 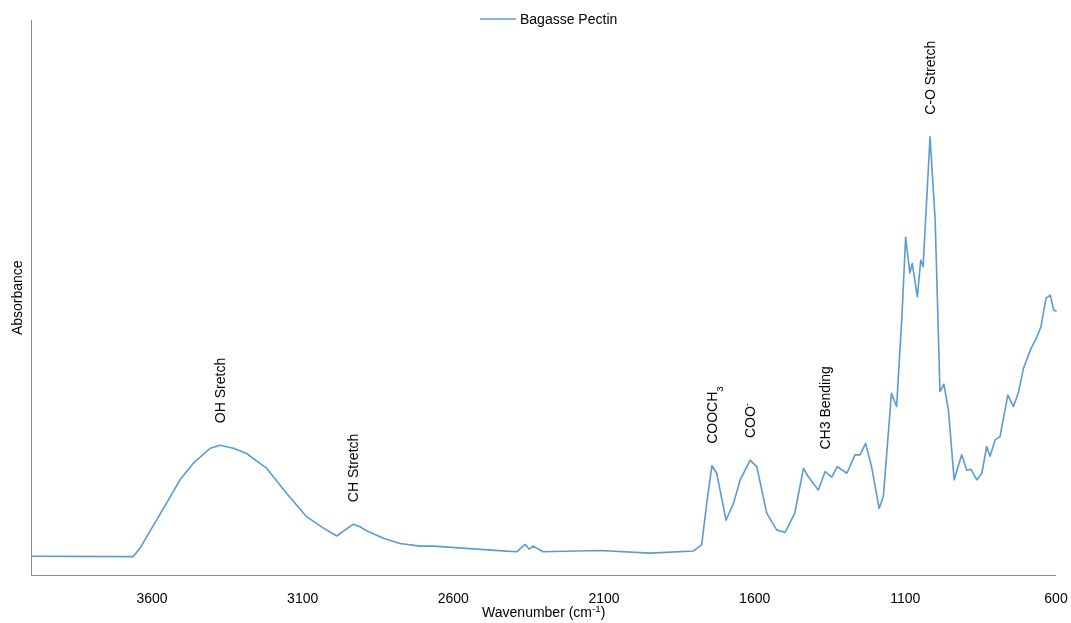 I want to click on annotation: CH Stretch, so click(x=353, y=468).